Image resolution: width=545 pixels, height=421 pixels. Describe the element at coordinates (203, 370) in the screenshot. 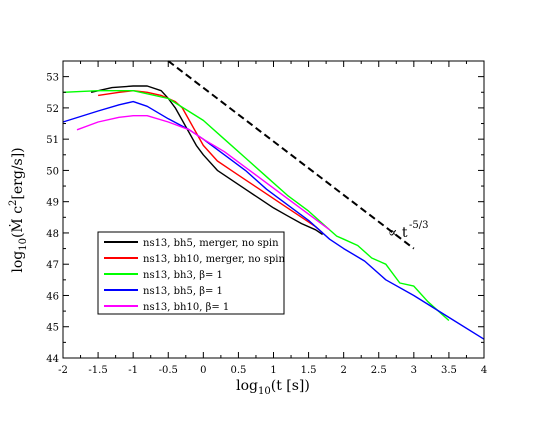

I see `x-tick-label: 0` at that location.